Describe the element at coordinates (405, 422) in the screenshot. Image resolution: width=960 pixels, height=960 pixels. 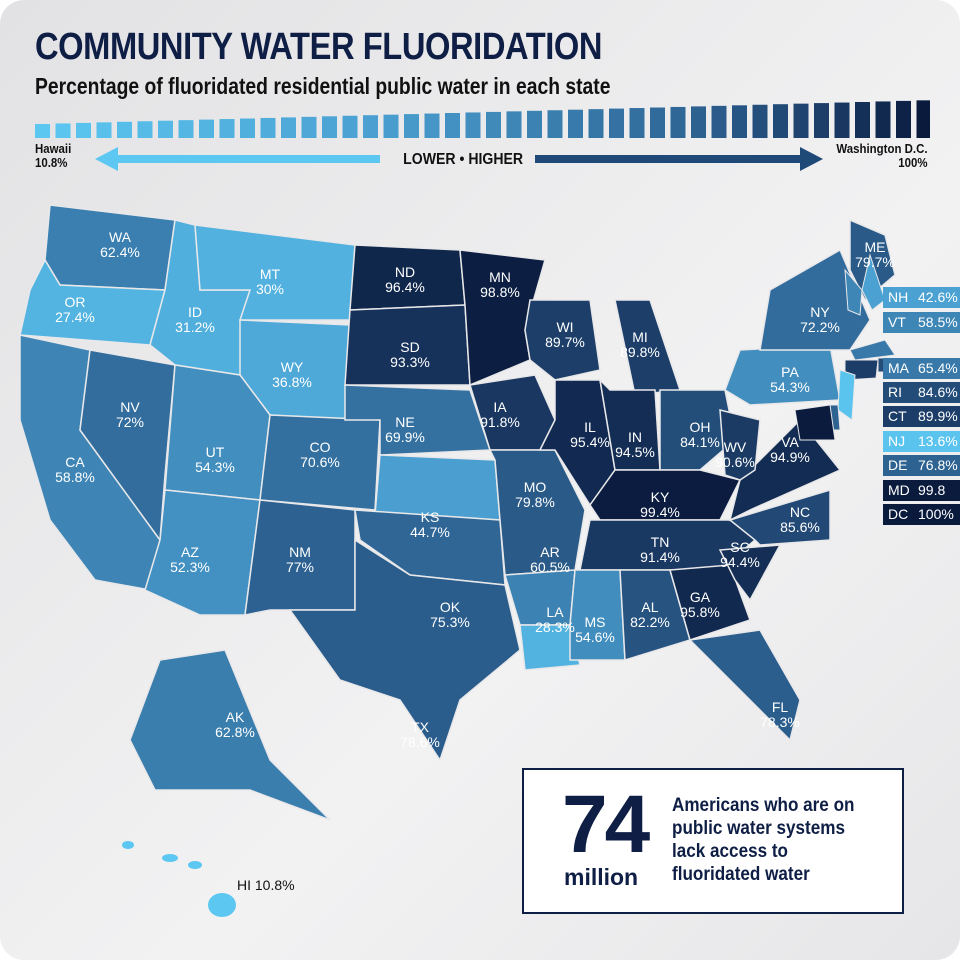
I see `state-abbr: NE` at that location.